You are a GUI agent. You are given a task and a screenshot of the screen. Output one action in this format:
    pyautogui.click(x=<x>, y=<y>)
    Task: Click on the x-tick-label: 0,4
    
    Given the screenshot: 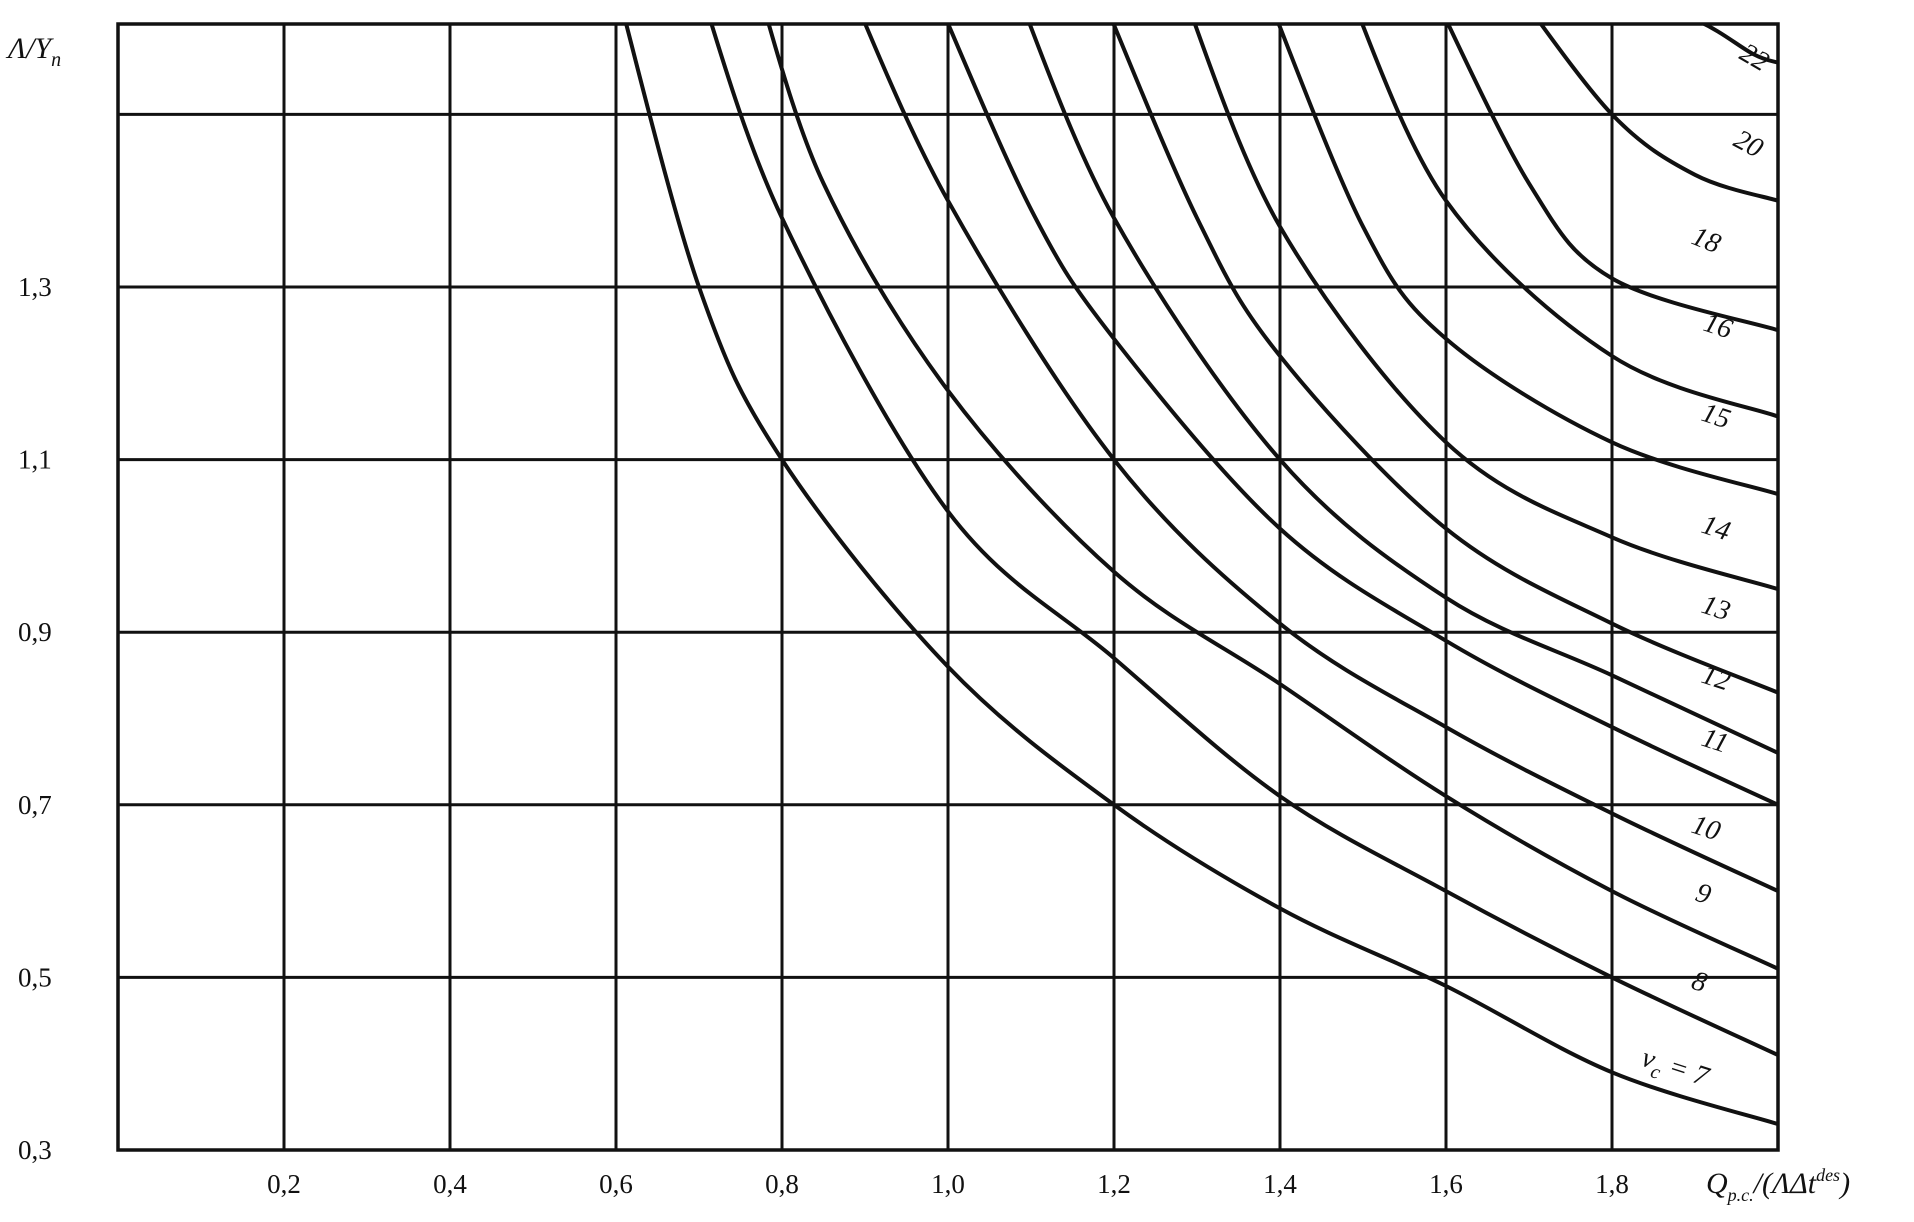 What is the action you would take?
    pyautogui.click(x=450, y=1184)
    